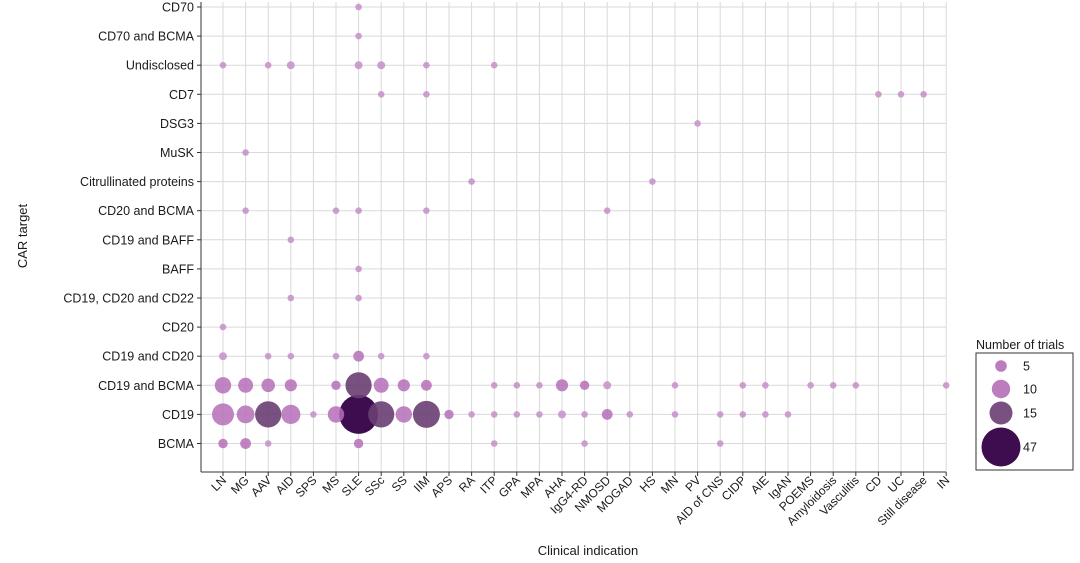  I want to click on bubble-in-cd19-and-bcma, so click(946, 385).